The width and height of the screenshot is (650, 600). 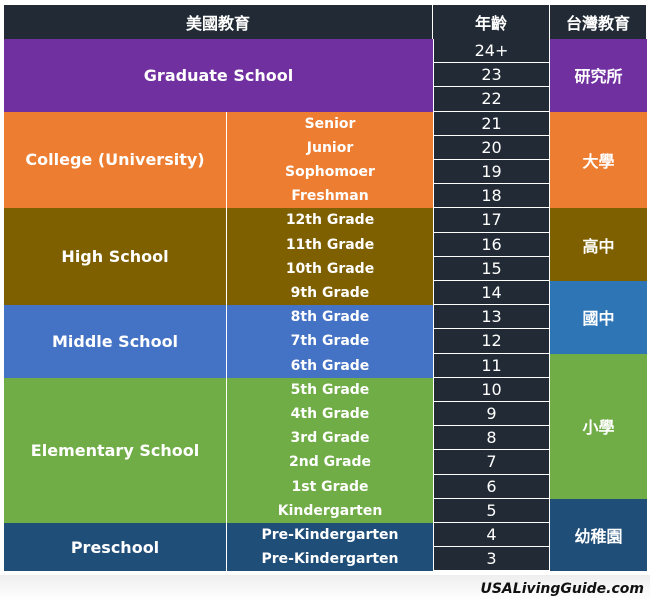 What do you see at coordinates (491, 196) in the screenshot?
I see `age-cell: 18` at bounding box center [491, 196].